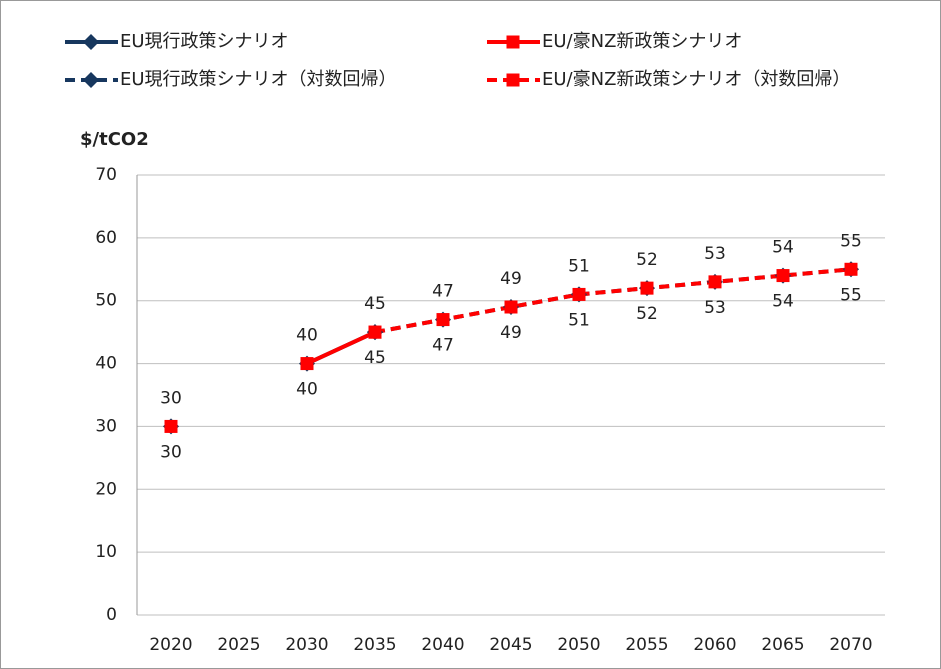 The height and width of the screenshot is (669, 941). Describe the element at coordinates (170, 645) in the screenshot. I see `x-tick-label: 2020` at that location.